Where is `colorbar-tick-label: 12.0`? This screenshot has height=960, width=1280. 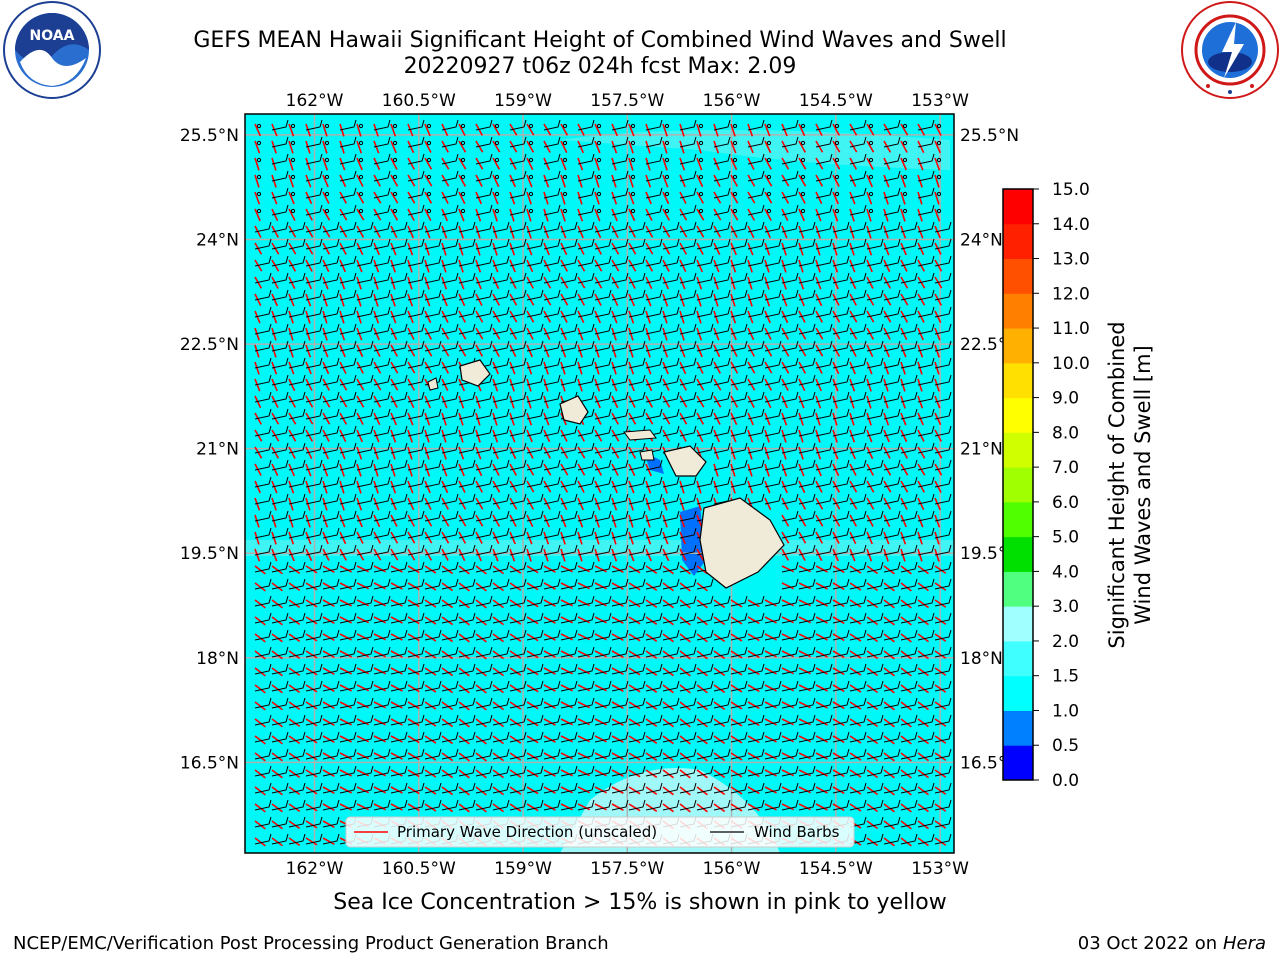
colorbar-tick-label: 12.0 is located at coordinates (1071, 294).